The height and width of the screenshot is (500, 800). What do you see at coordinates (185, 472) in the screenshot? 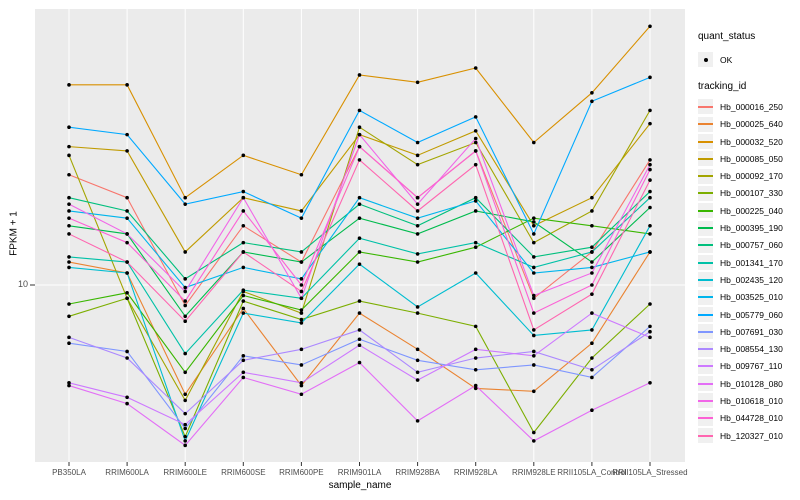
I see `x-tick-label: RRIM600LE` at bounding box center [185, 472].